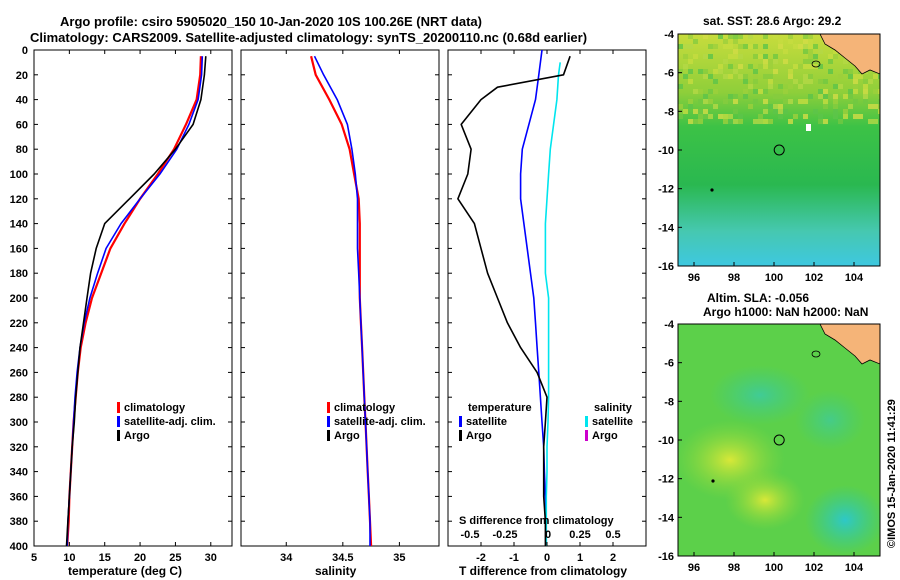  What do you see at coordinates (376, 422) in the screenshot?
I see `salinity-legend: climatology satellite-adj. clim. Argo` at bounding box center [376, 422].